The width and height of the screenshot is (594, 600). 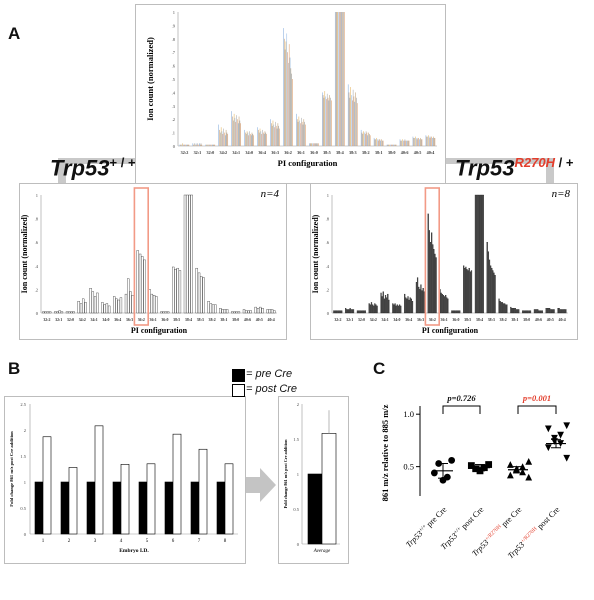 I want to click on x-tick-label-5: 5, so click(x=147, y=541).